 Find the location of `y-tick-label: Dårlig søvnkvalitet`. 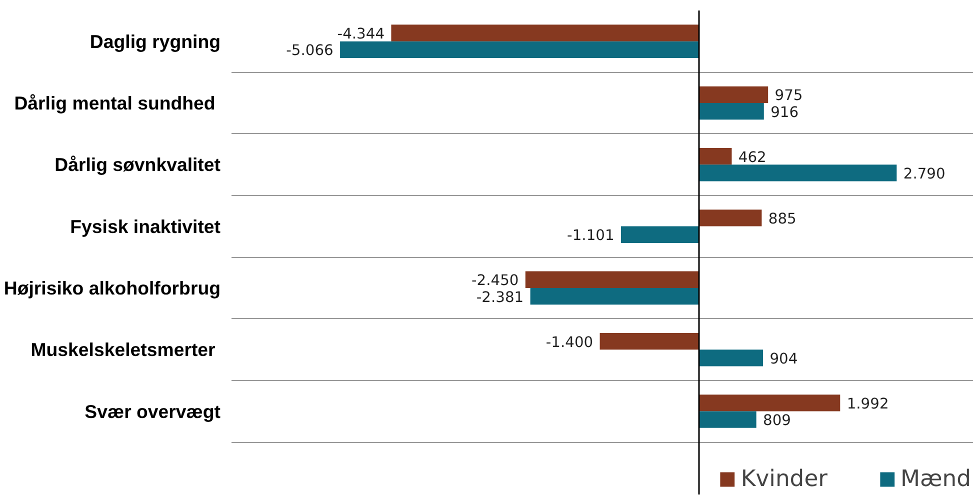

y-tick-label: Dårlig søvnkvalitet is located at coordinates (137, 165).